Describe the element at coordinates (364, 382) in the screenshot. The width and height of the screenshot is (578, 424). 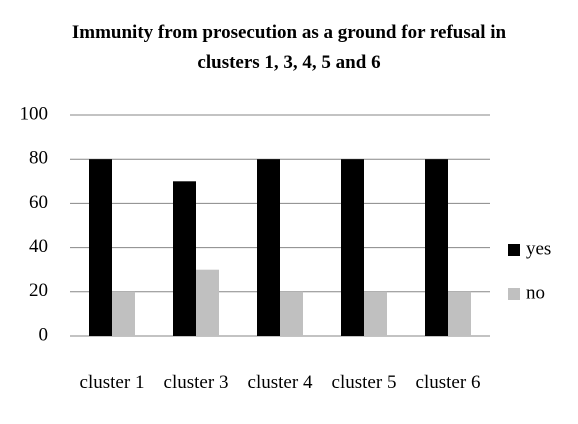
I see `x-tick-label: cluster 5` at that location.